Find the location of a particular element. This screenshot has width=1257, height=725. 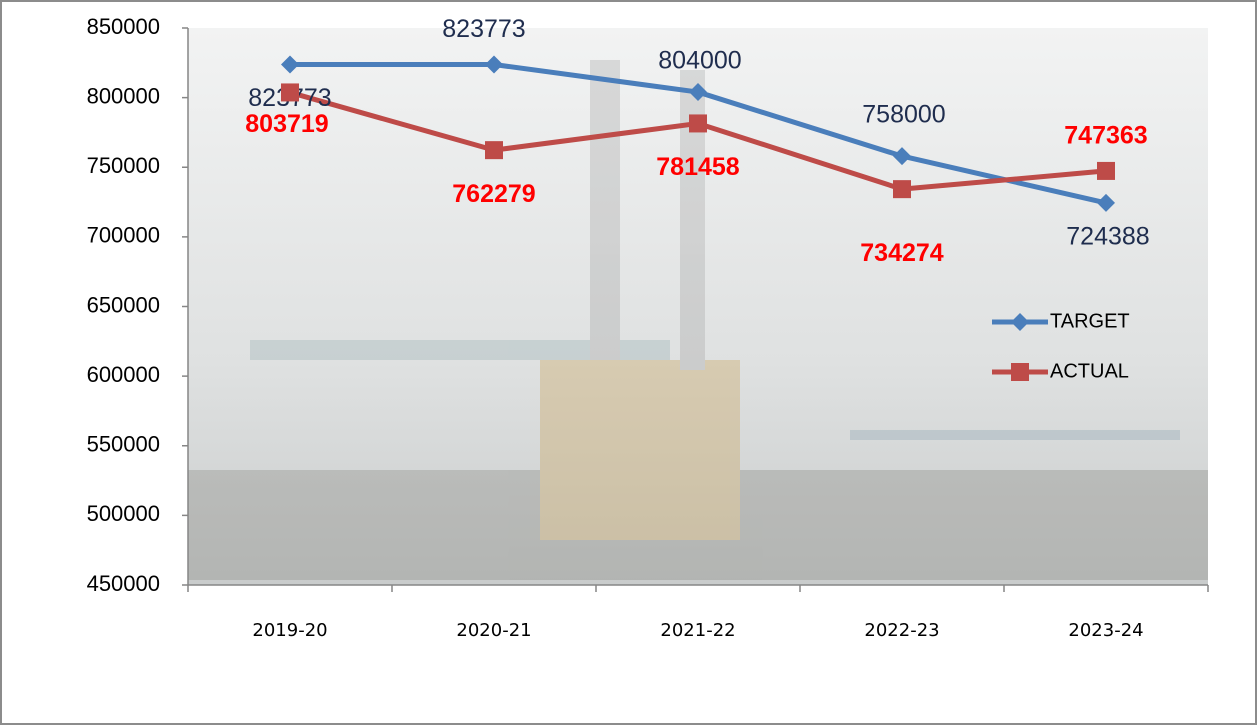

x-tick-label: 2020-21 is located at coordinates (493, 630).